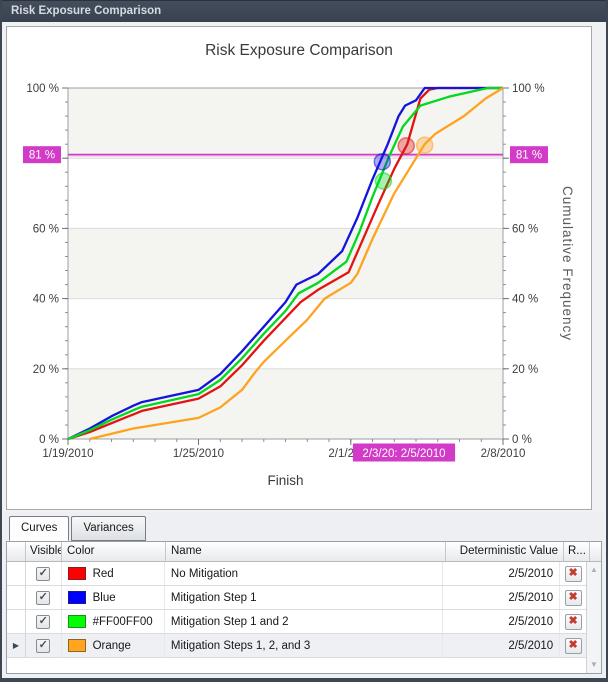  I want to click on column-header-visible: Visible, so click(44, 551).